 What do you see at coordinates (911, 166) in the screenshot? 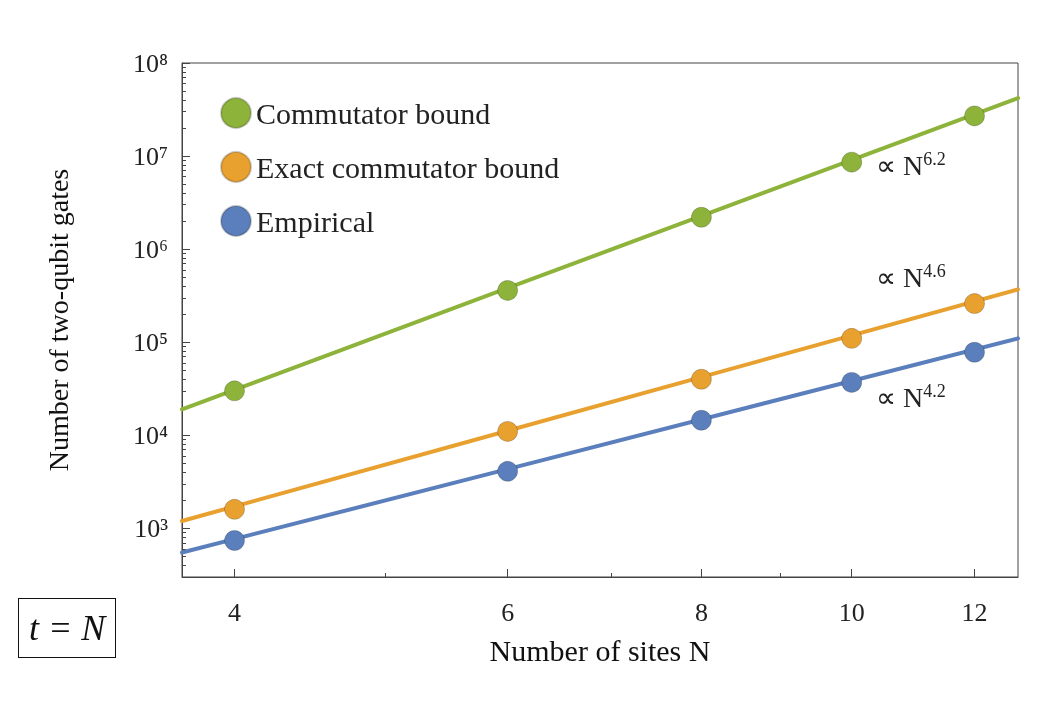
I see `annotation: ∝ N$^{6.2}$` at bounding box center [911, 166].